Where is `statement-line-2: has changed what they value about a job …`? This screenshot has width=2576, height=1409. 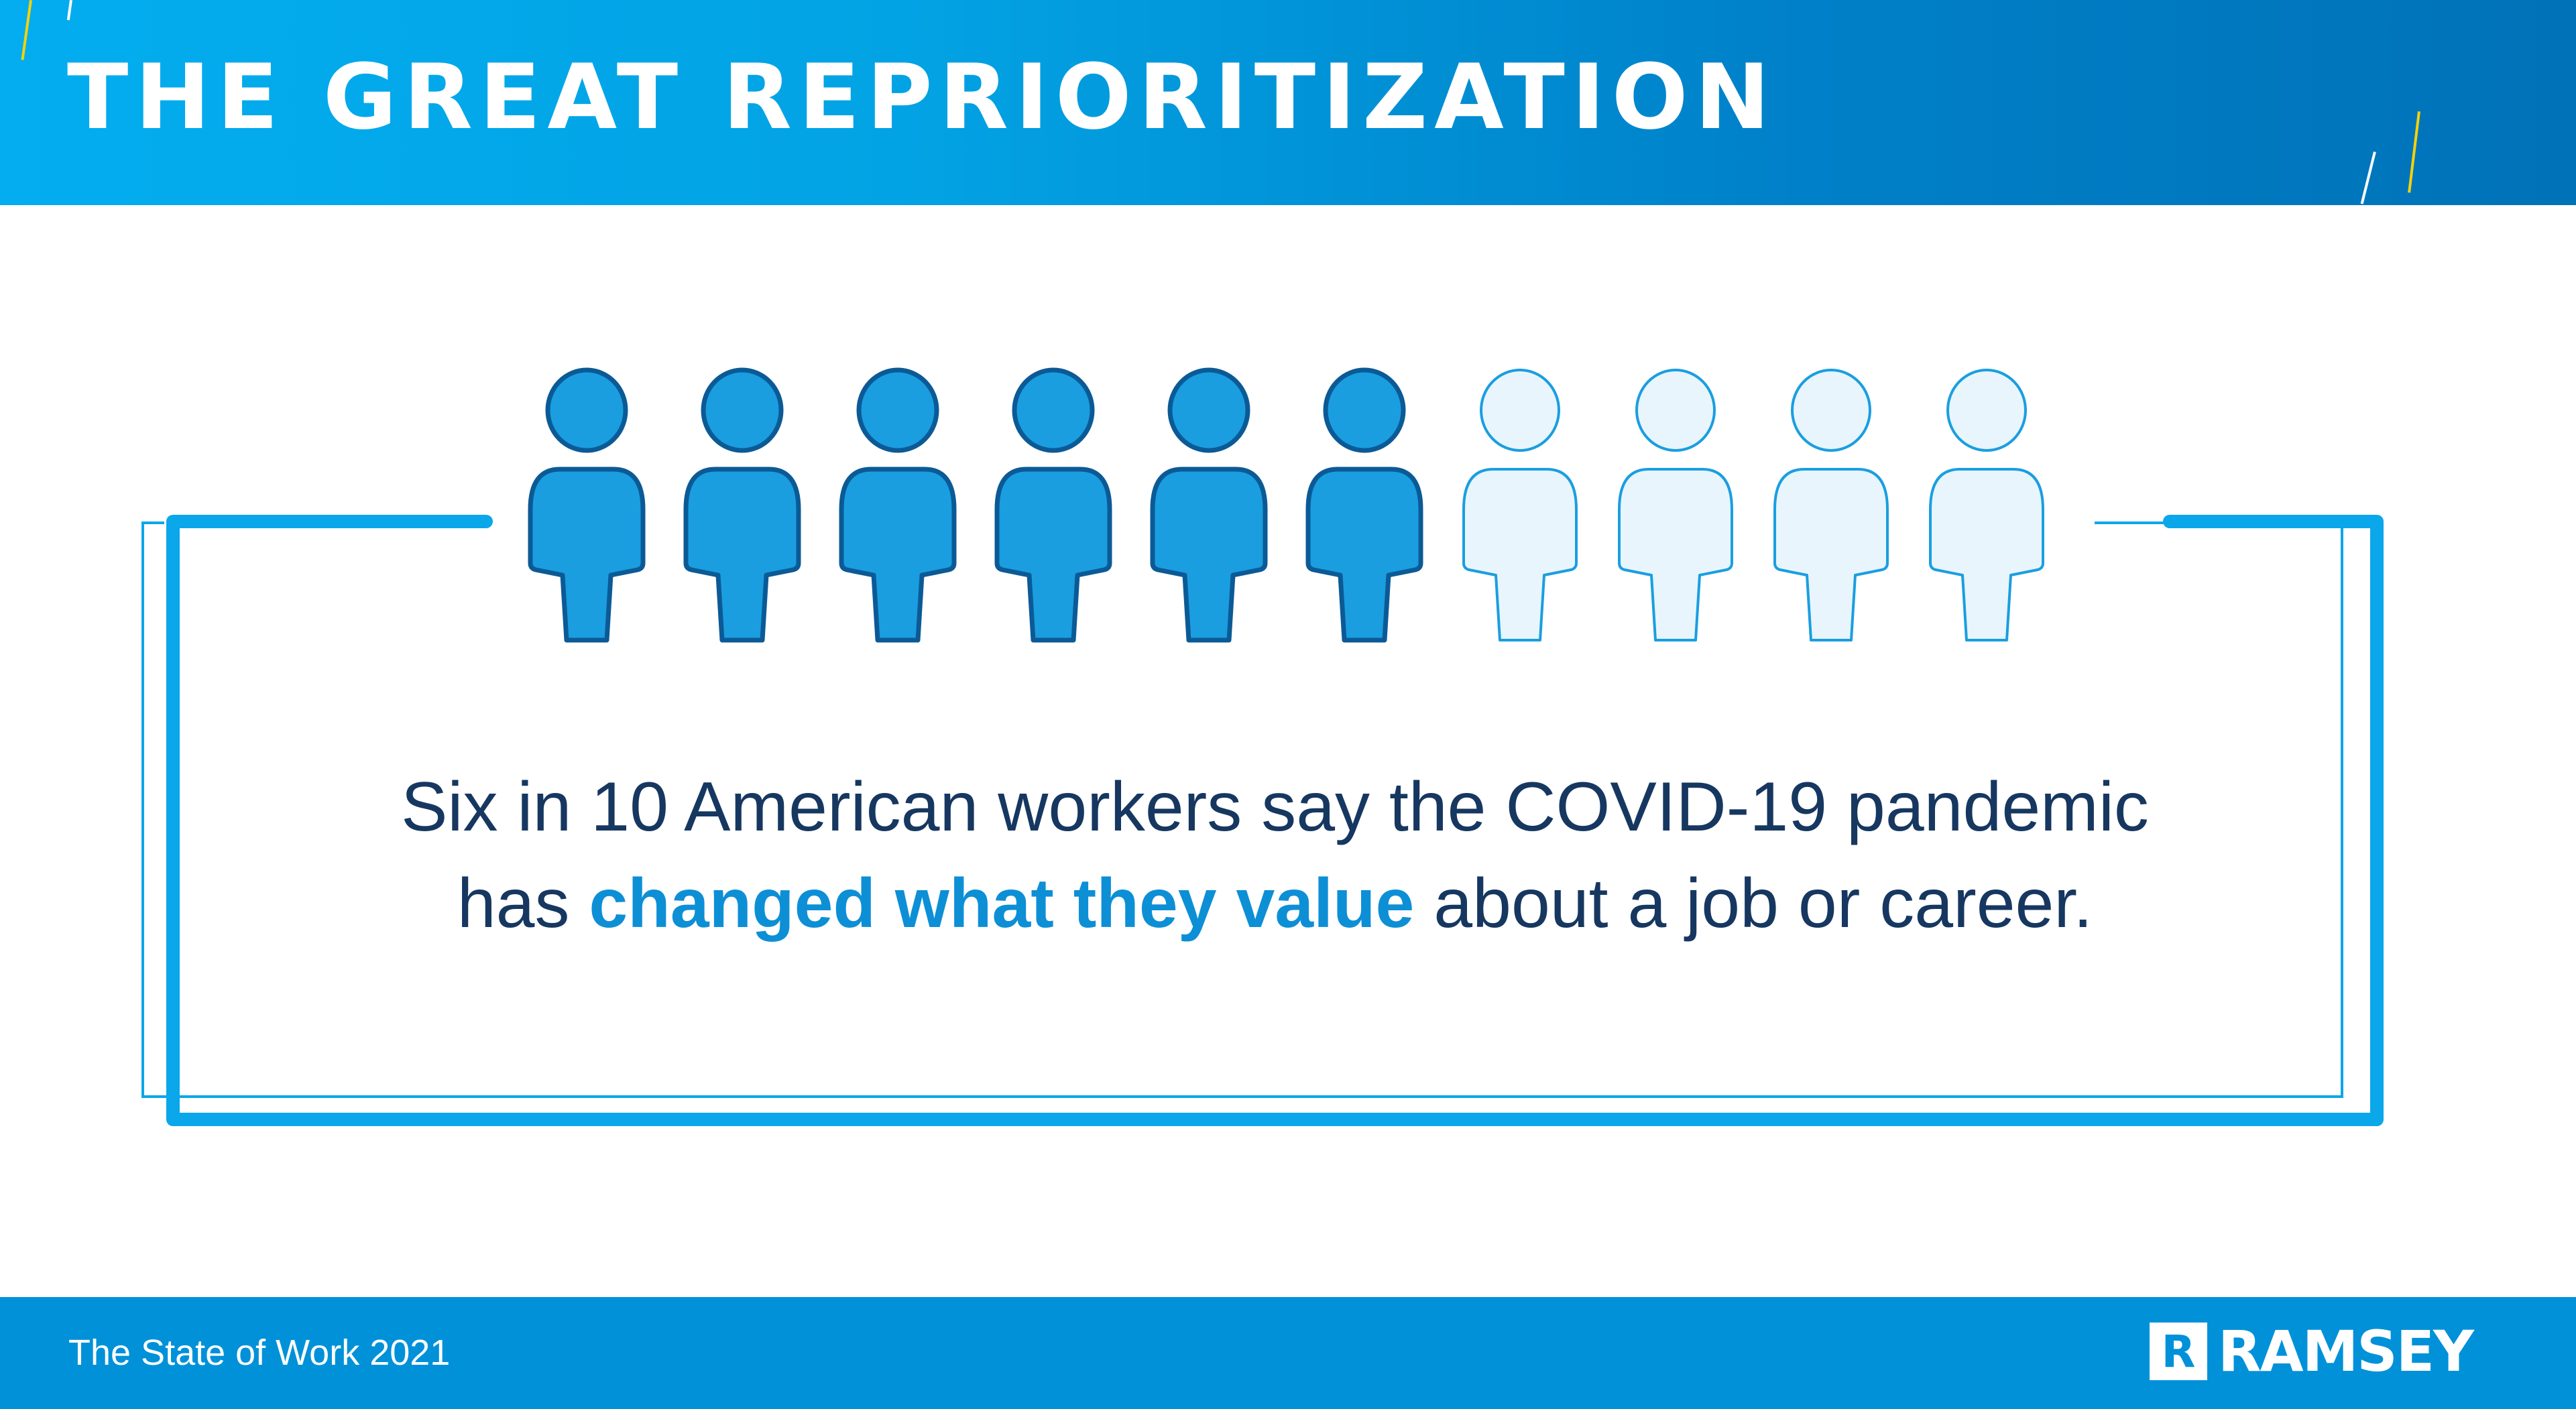 statement-line-2: has changed what they value about a job … is located at coordinates (1275, 903).